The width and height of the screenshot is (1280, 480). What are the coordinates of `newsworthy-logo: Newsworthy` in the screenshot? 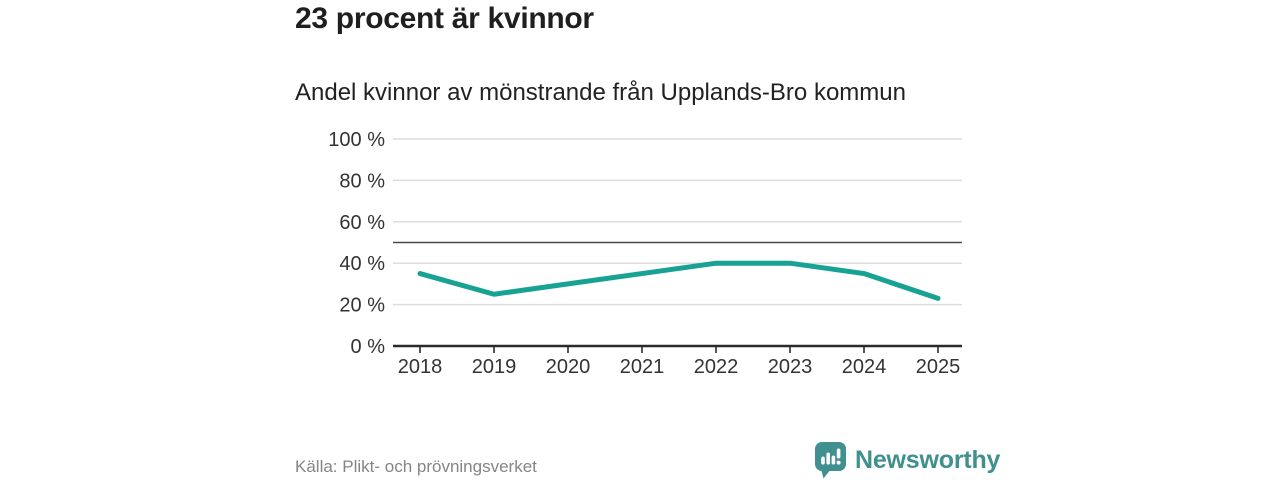 It's located at (906, 460).